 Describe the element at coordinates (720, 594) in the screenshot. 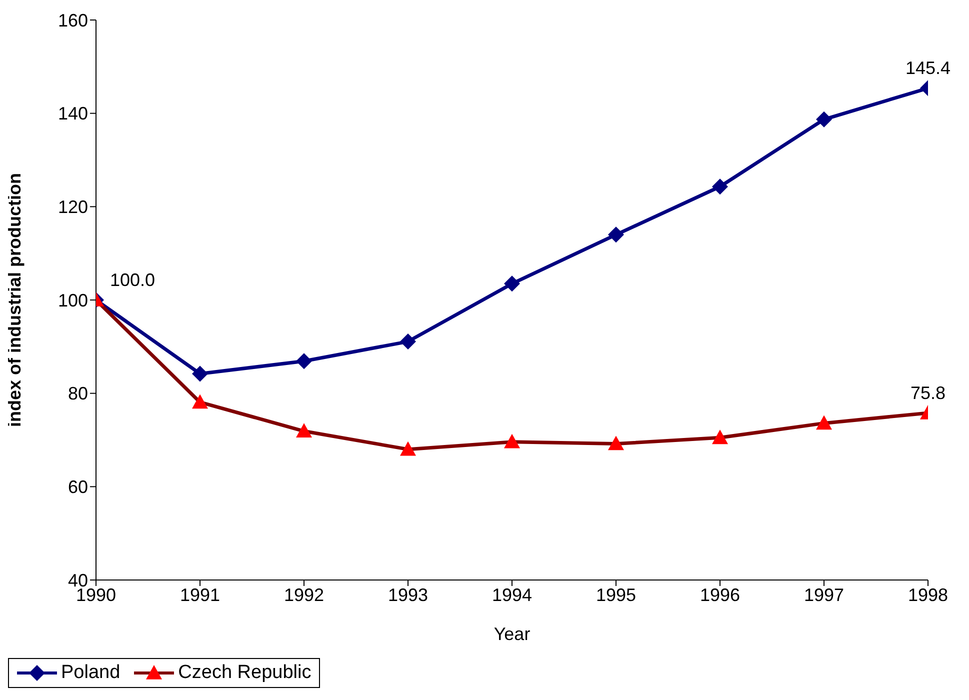

I see `x-tick-label: 1996` at that location.